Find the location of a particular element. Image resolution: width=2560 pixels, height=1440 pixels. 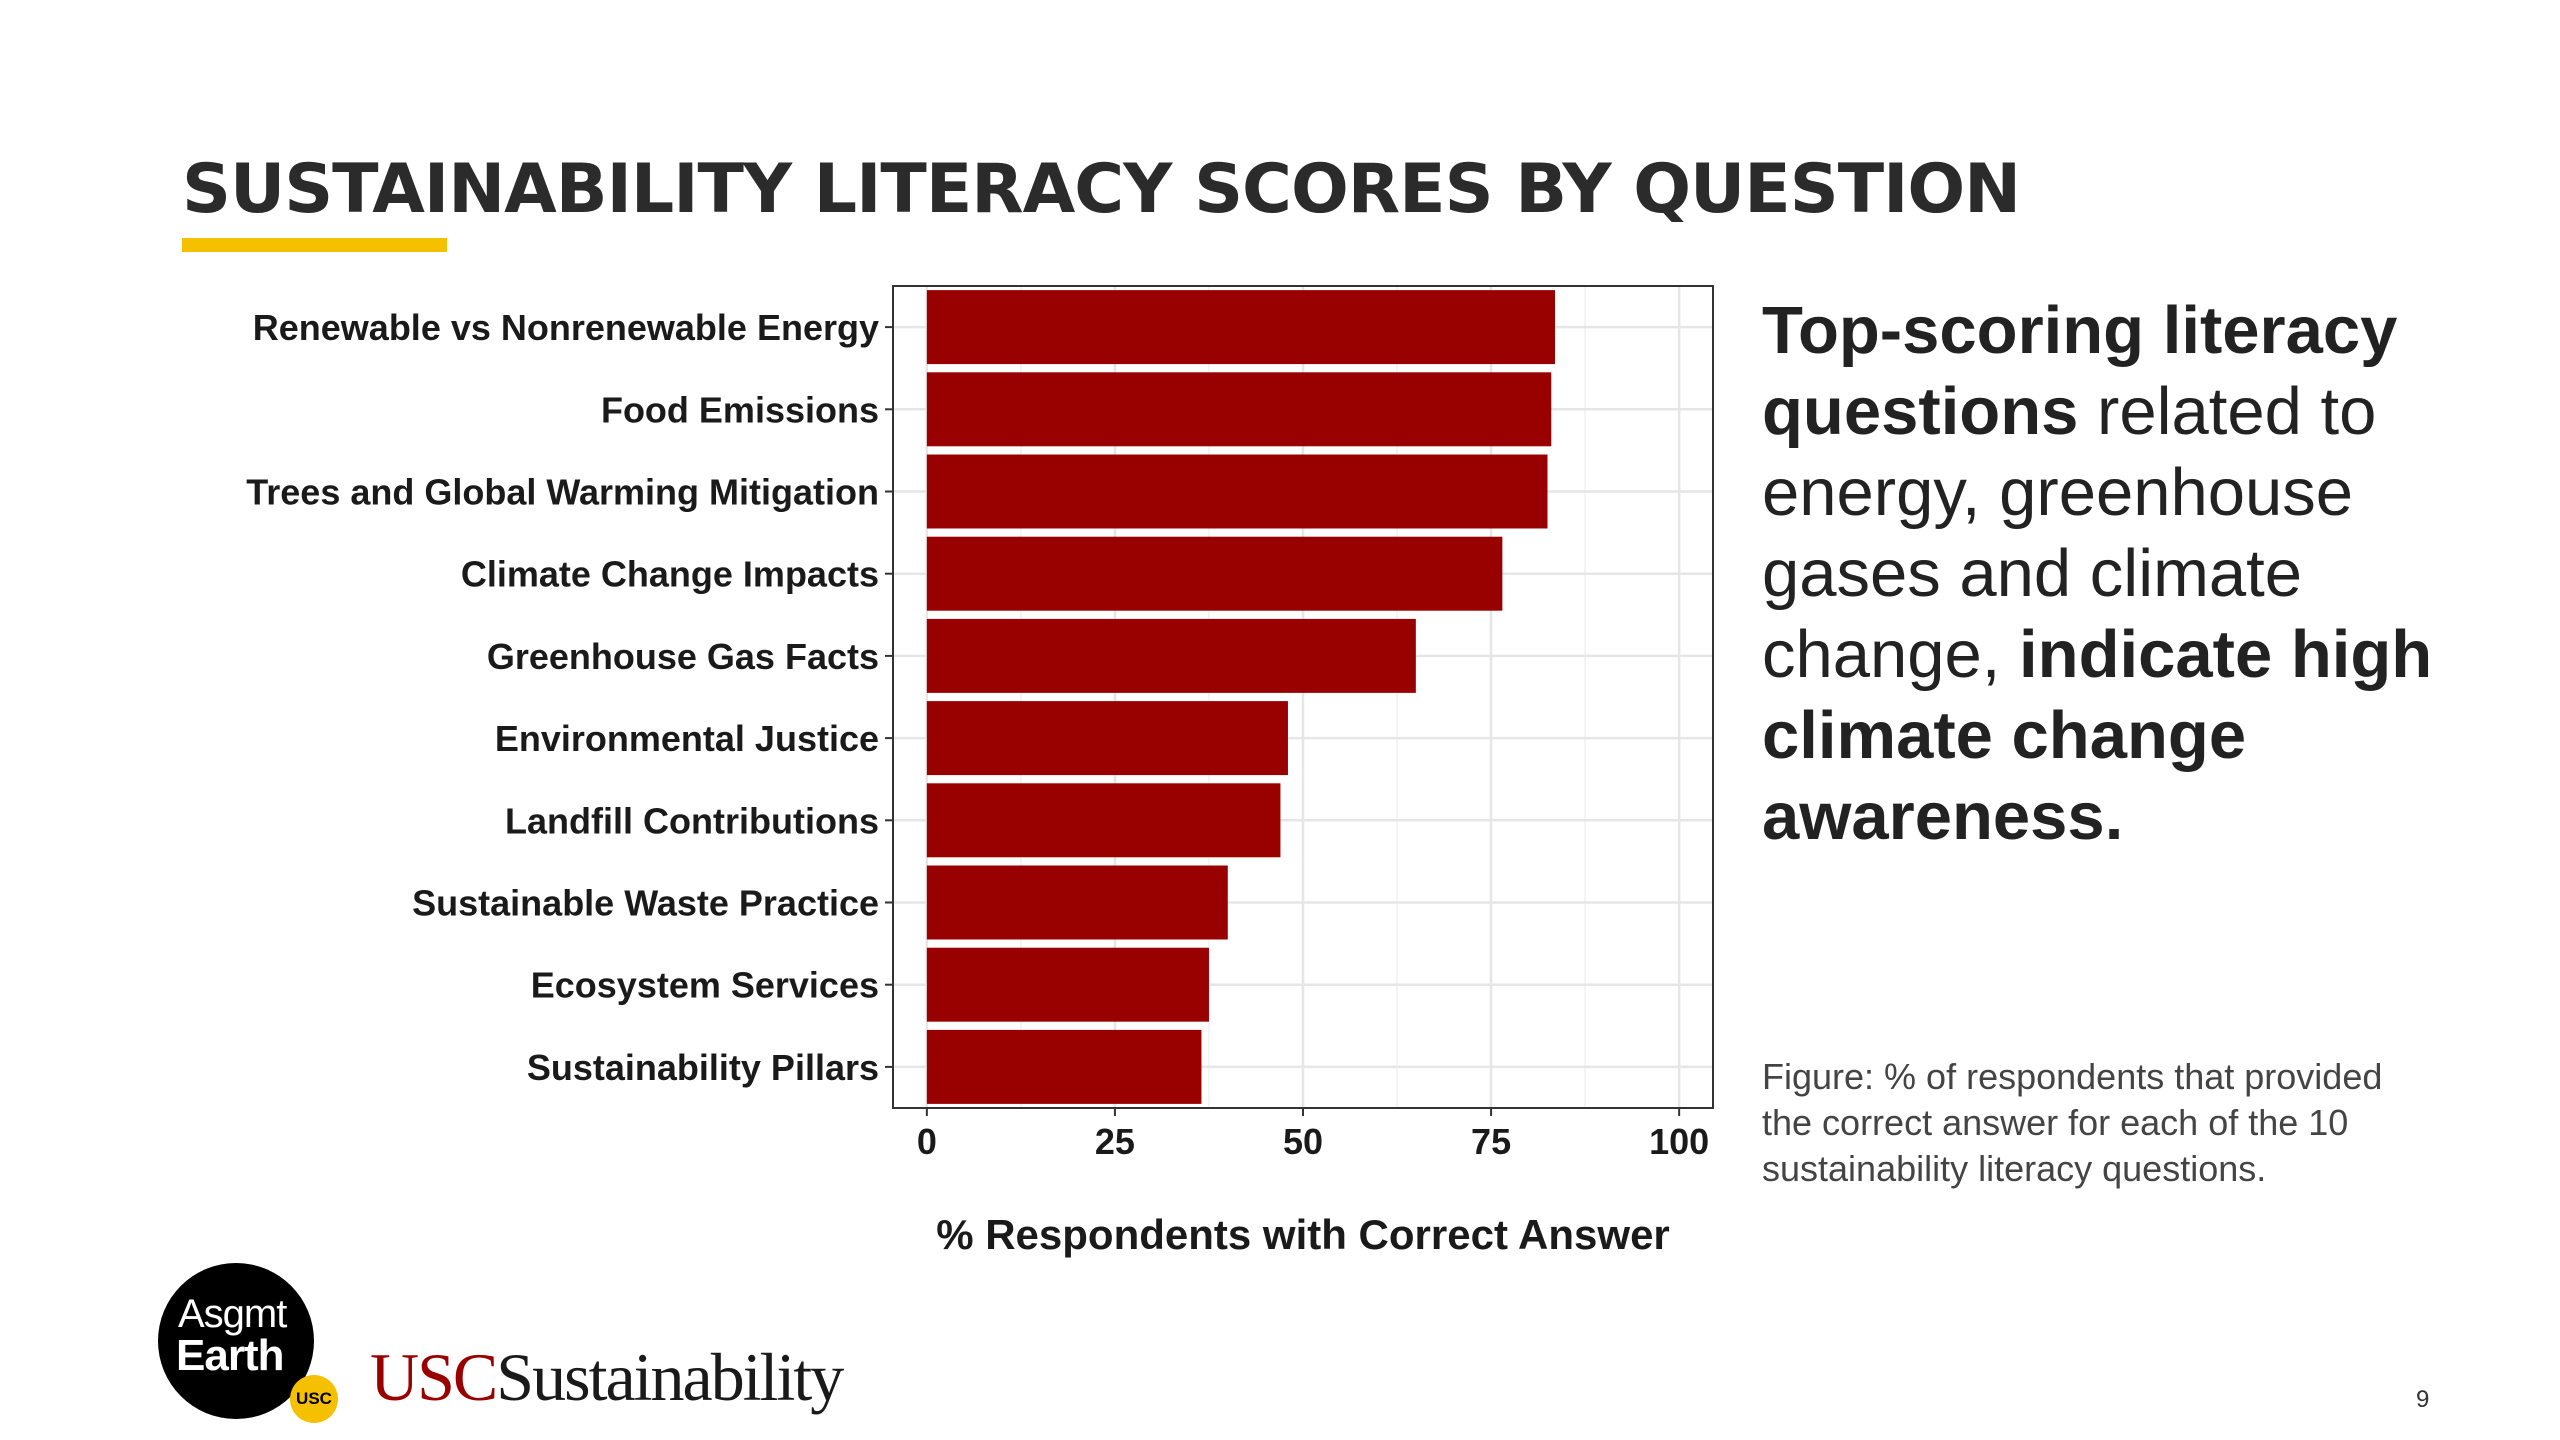

category-label: Trees and Global Warming Mitigation is located at coordinates (562, 492).